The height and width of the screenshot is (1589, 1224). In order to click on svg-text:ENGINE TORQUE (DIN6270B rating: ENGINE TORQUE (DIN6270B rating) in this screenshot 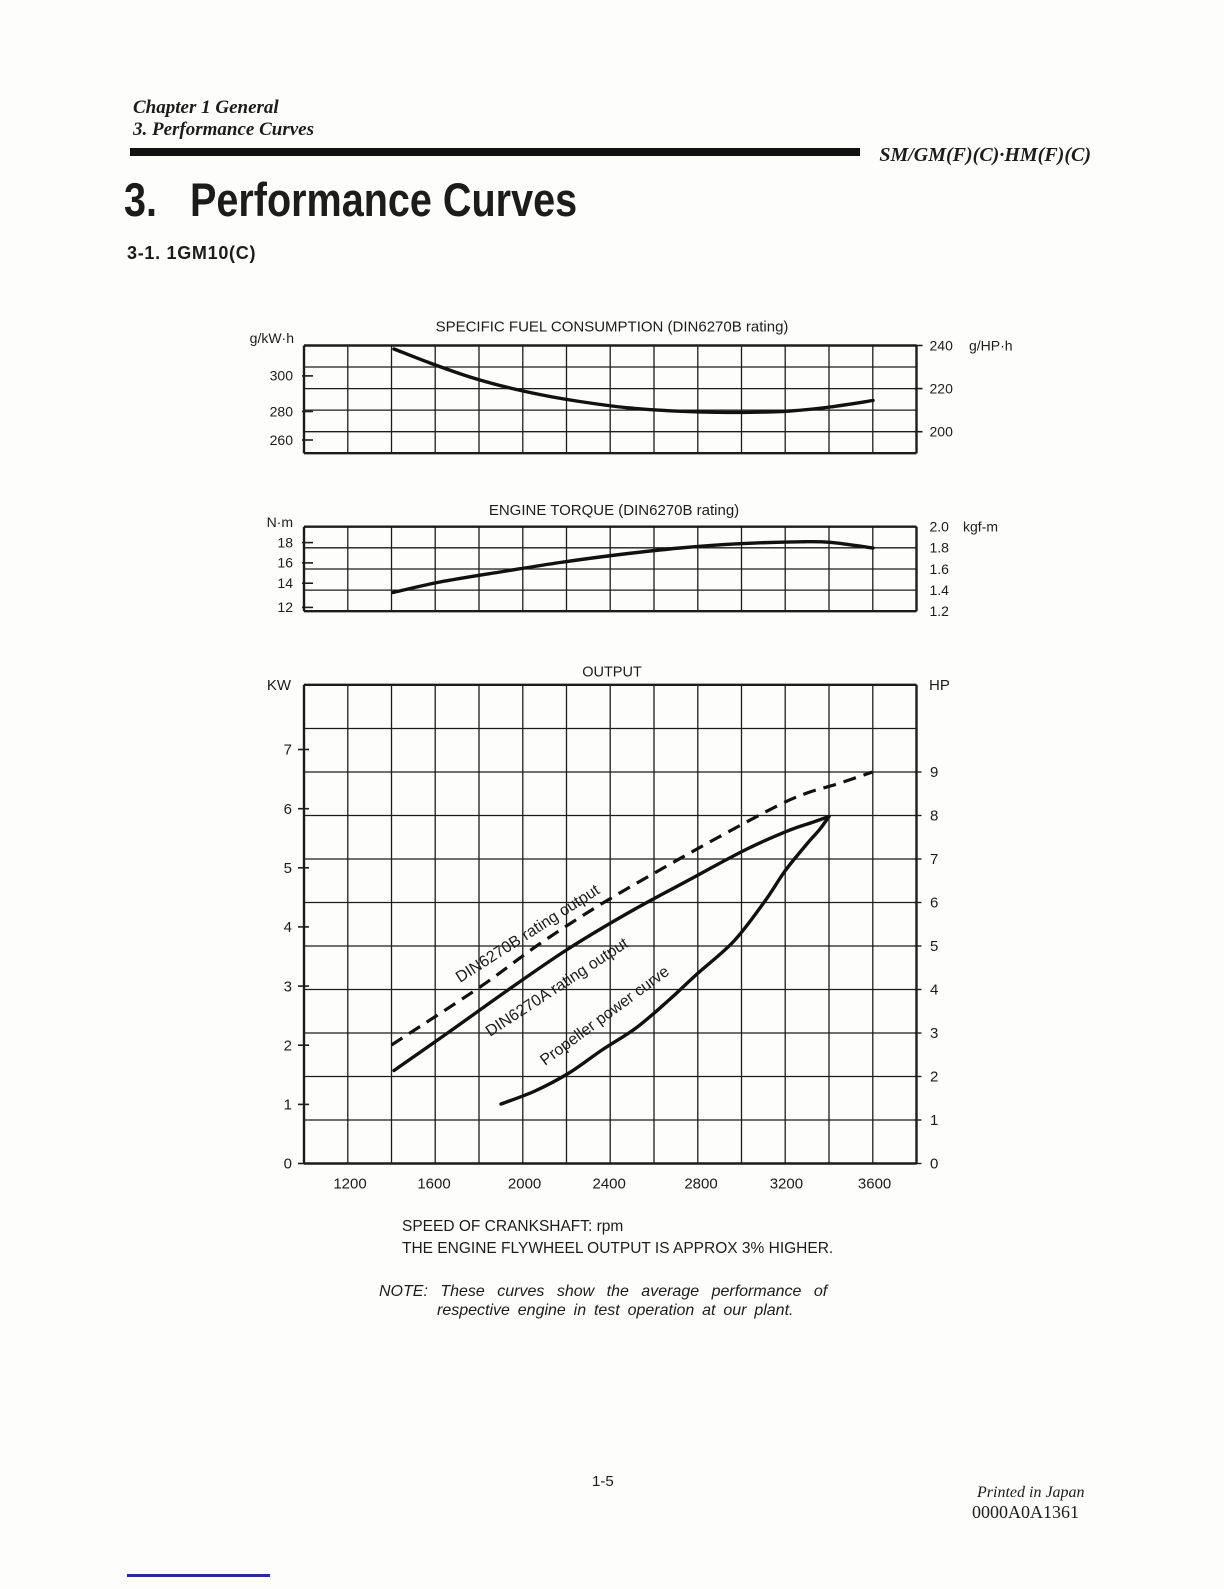, I will do `click(614, 510)`.